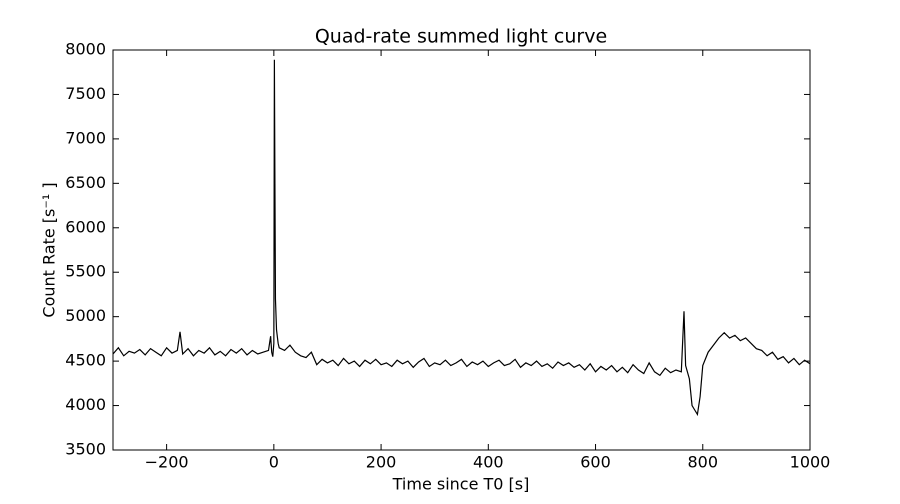 This screenshot has height=504, width=900. Describe the element at coordinates (488, 462) in the screenshot. I see `x-tick-label: 400` at that location.